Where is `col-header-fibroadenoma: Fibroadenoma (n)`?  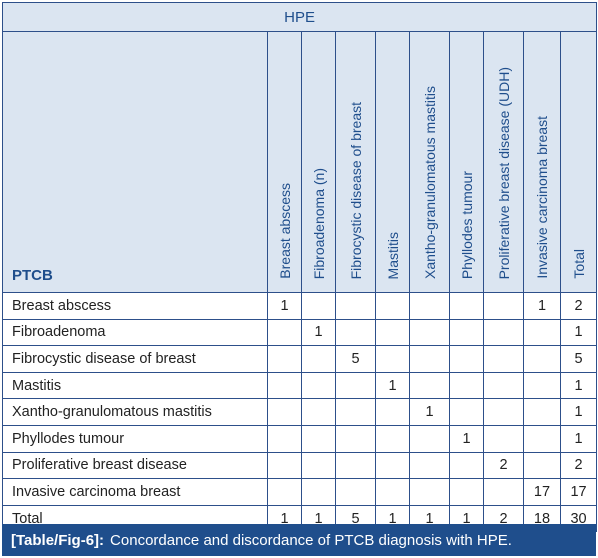
col-header-fibroadenoma: Fibroadenoma (n) is located at coordinates (318, 162).